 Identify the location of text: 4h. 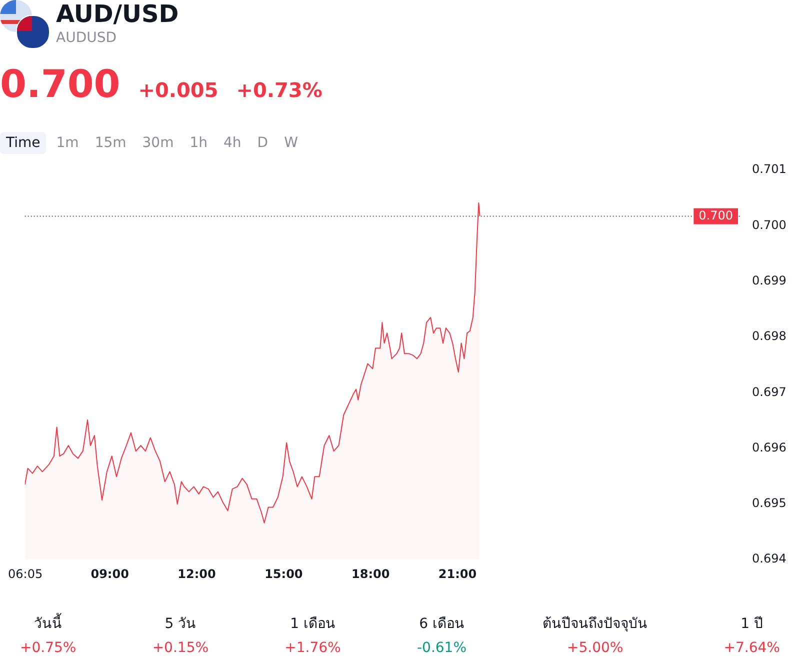
(232, 143).